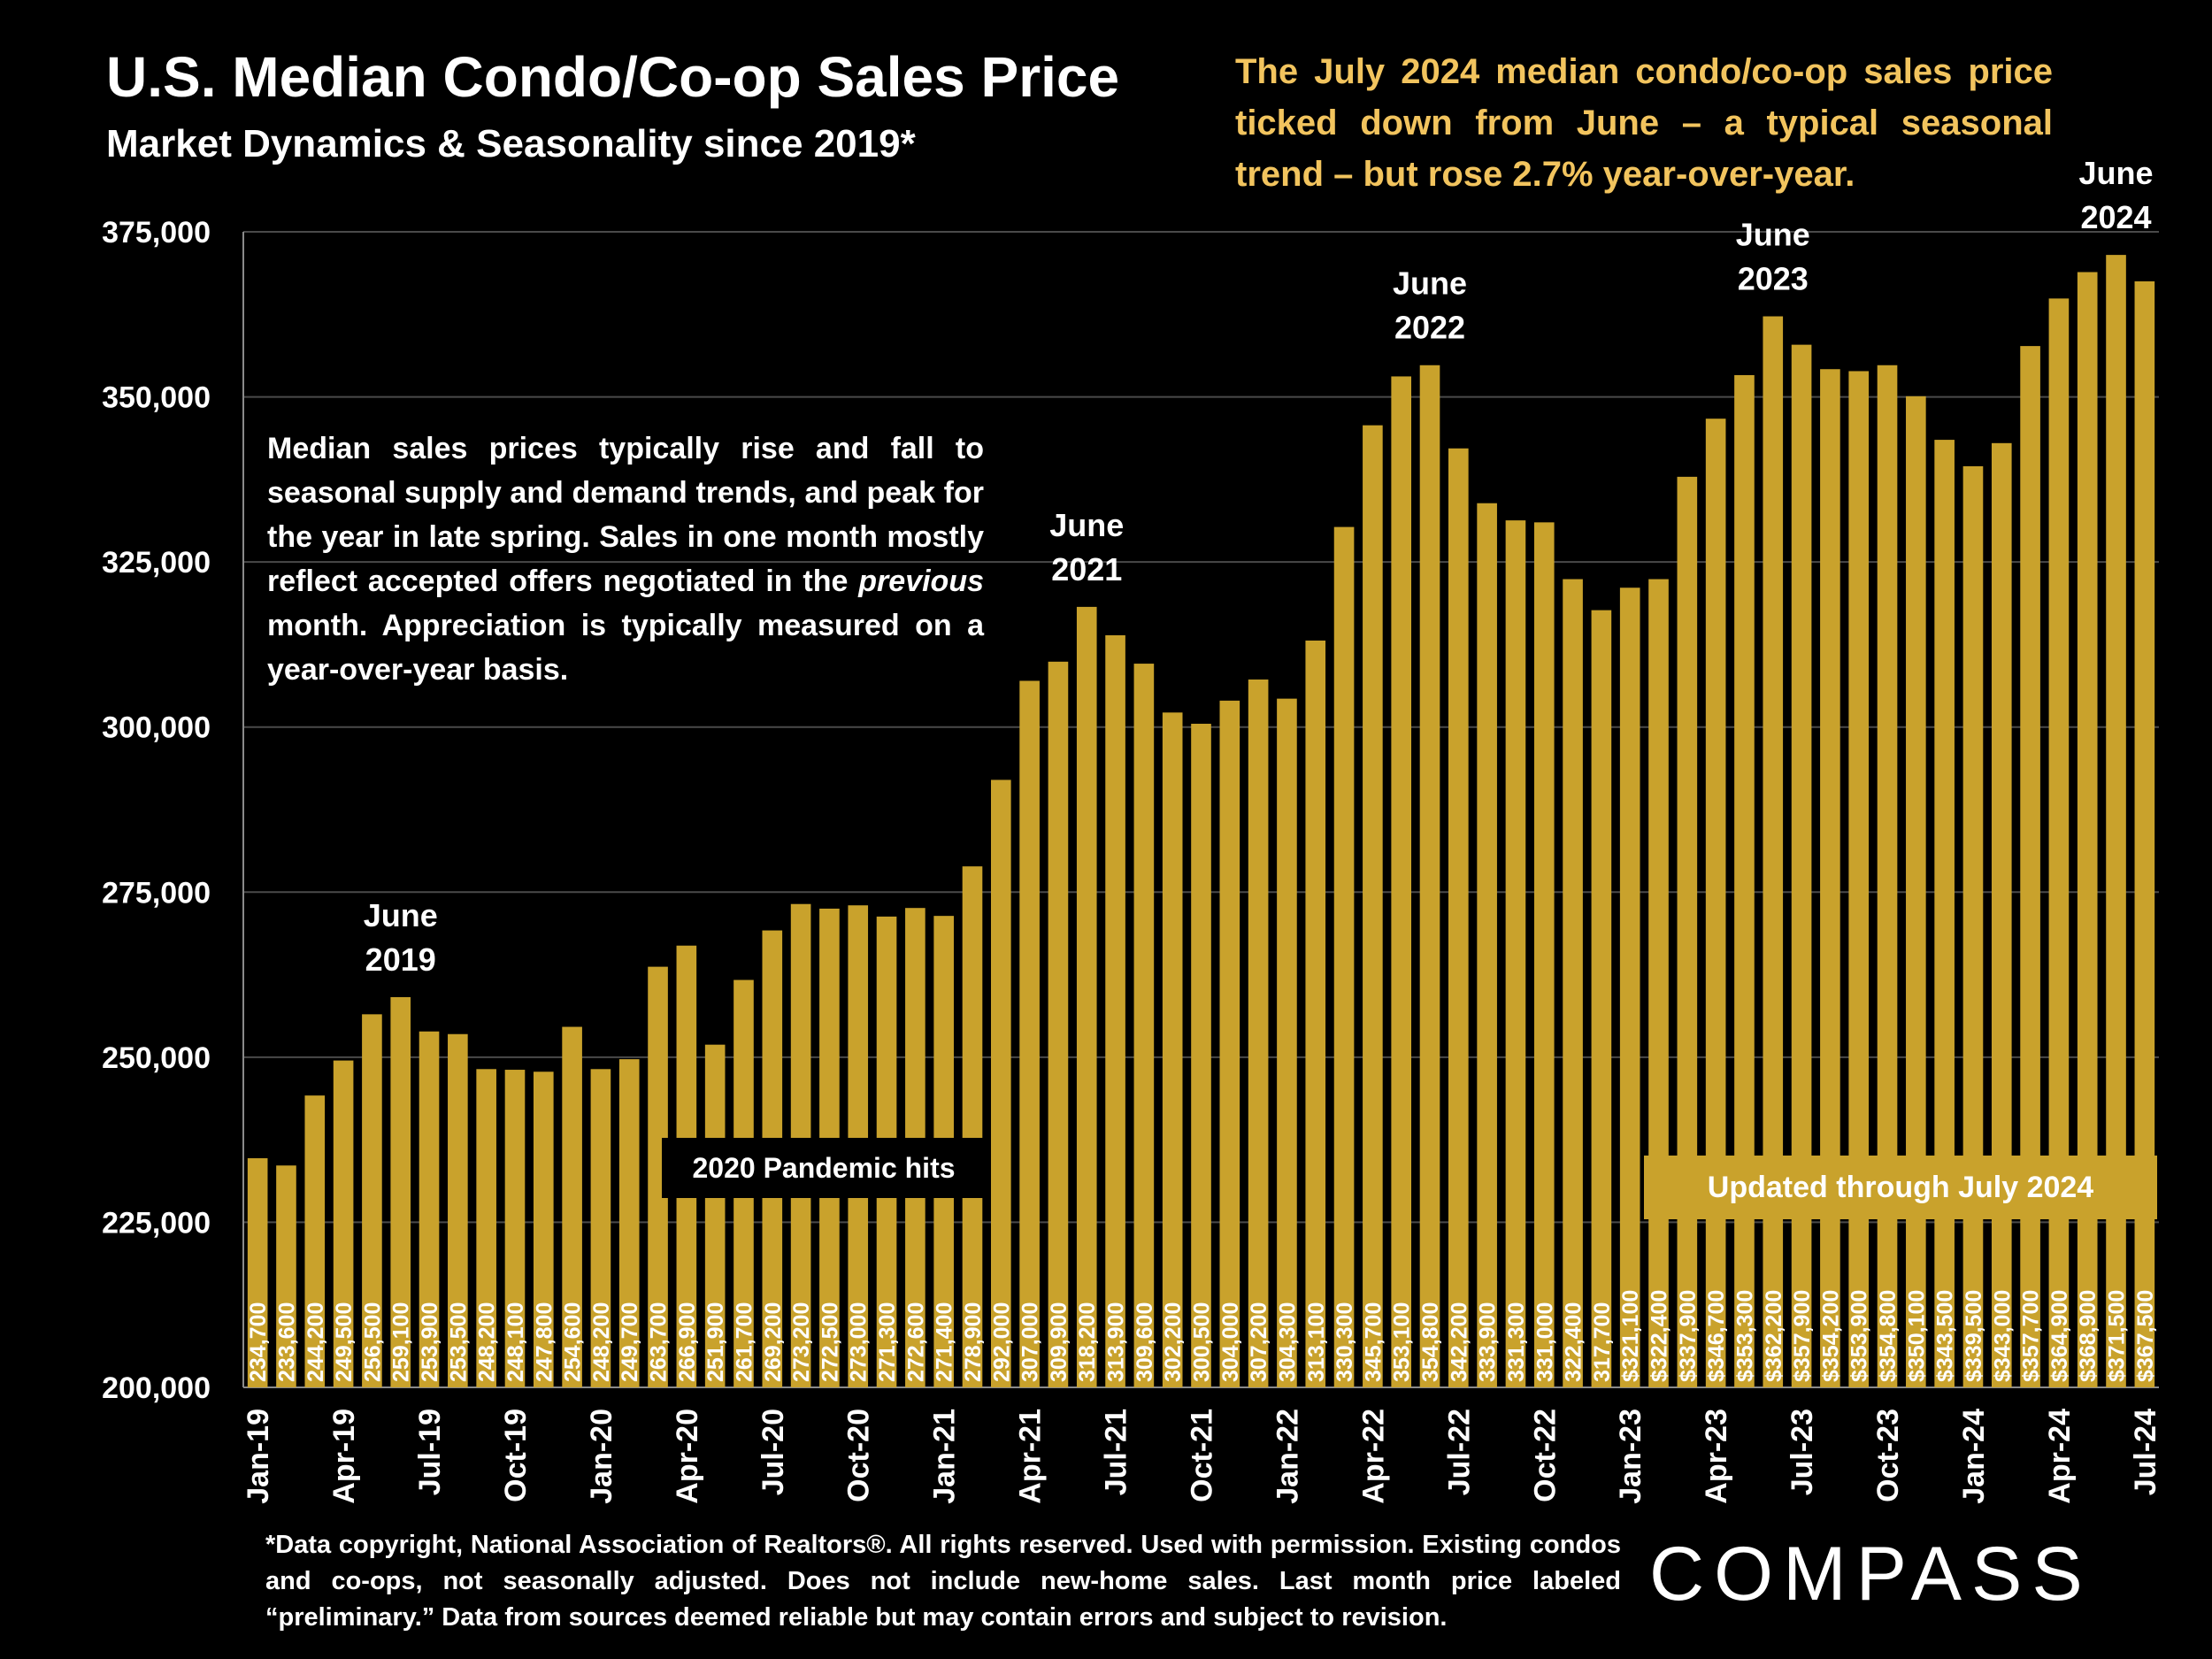  I want to click on bar-data-label: 317,700, so click(1603, 1342).